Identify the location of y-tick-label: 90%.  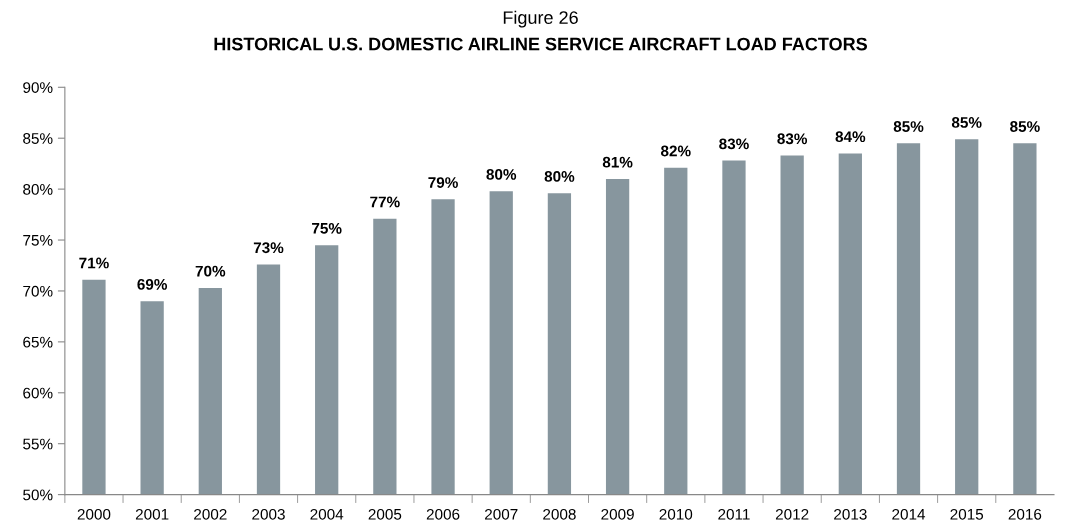
(38, 87).